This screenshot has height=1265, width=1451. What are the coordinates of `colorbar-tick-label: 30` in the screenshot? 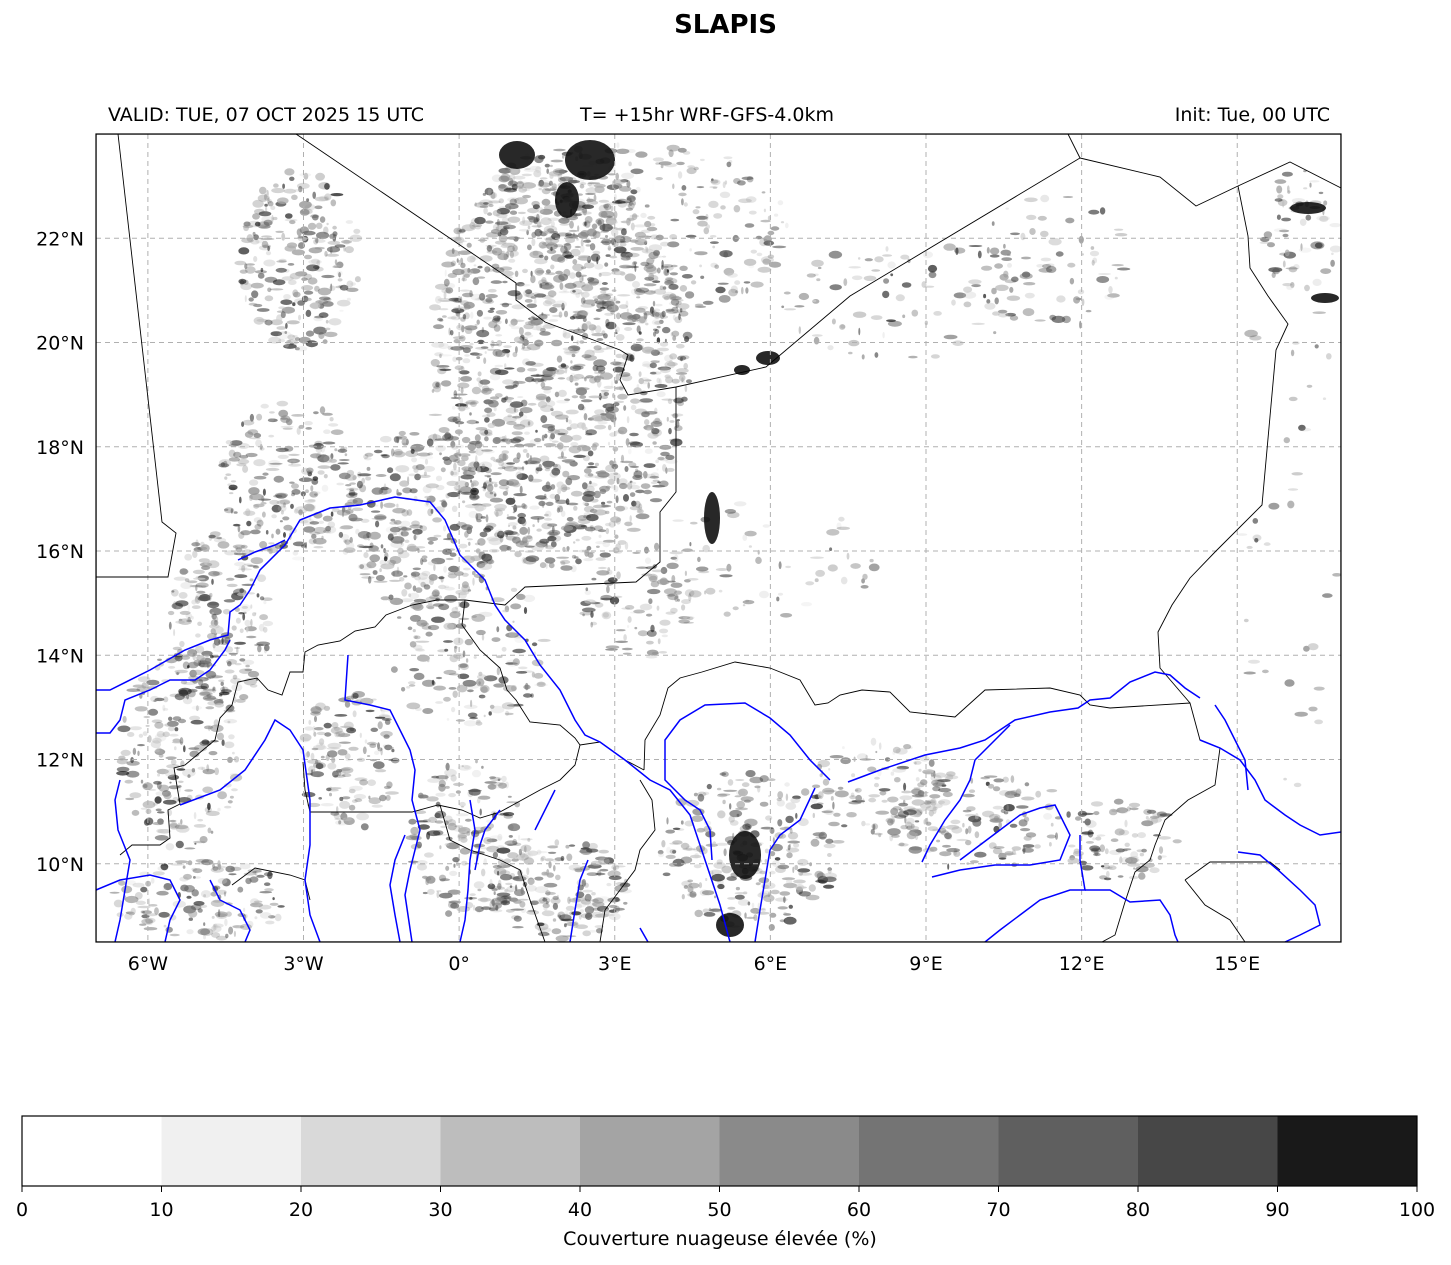 It's located at (440, 1210).